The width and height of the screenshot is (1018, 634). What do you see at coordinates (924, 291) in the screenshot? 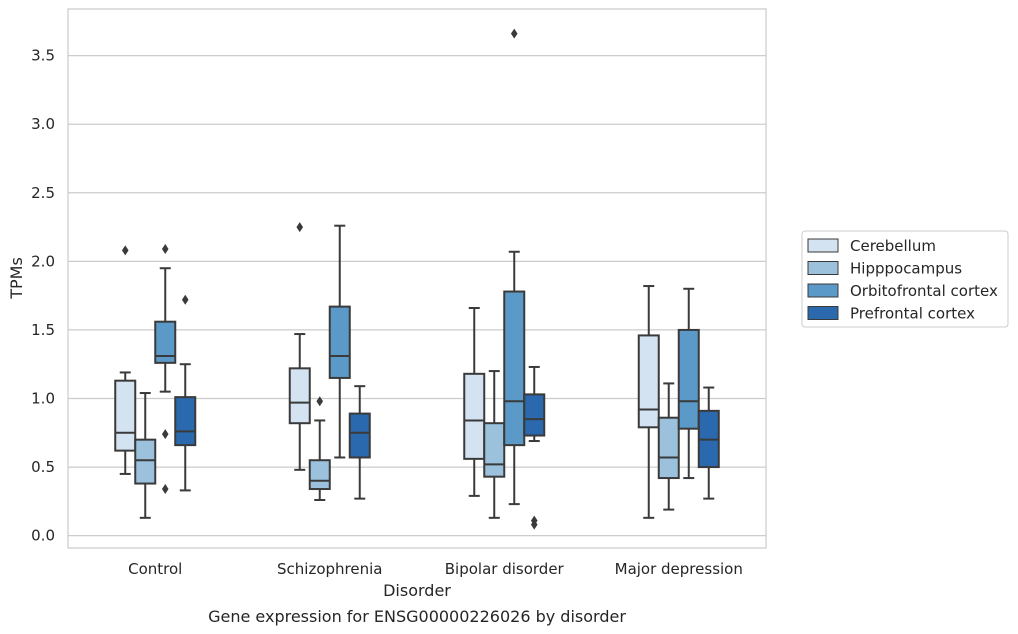
I see `legend-entry: Orbitofrontal cortex` at bounding box center [924, 291].